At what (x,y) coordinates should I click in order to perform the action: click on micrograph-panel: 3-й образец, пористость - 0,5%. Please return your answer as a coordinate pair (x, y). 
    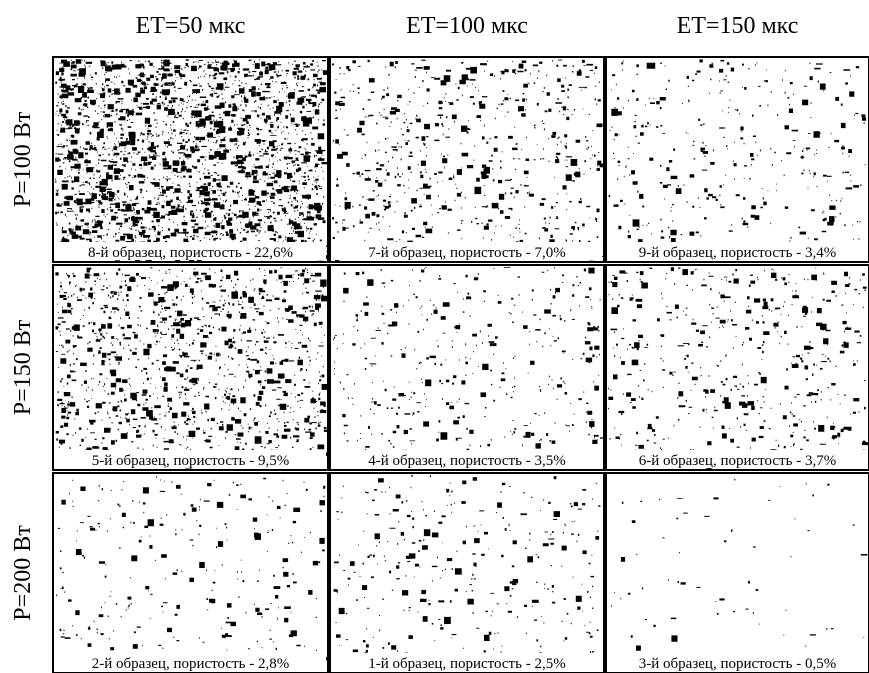
    Looking at the image, I should click on (737, 572).